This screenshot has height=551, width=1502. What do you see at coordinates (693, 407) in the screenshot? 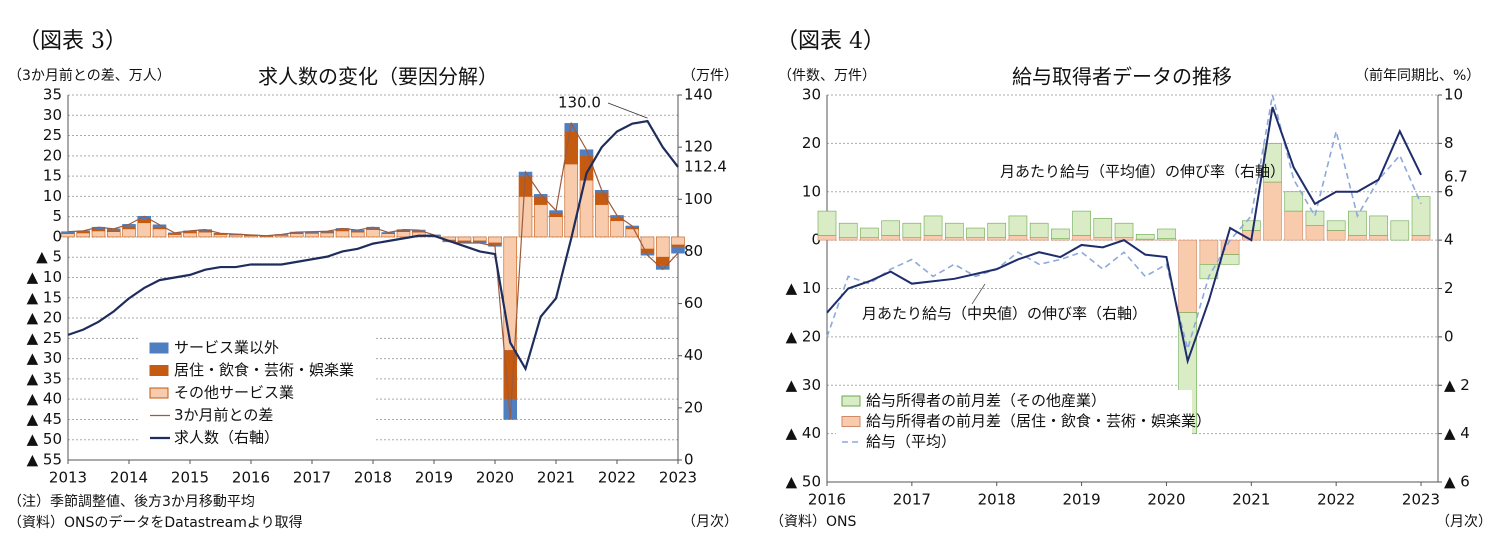
I see `y2-tick-label: 20` at bounding box center [693, 407].